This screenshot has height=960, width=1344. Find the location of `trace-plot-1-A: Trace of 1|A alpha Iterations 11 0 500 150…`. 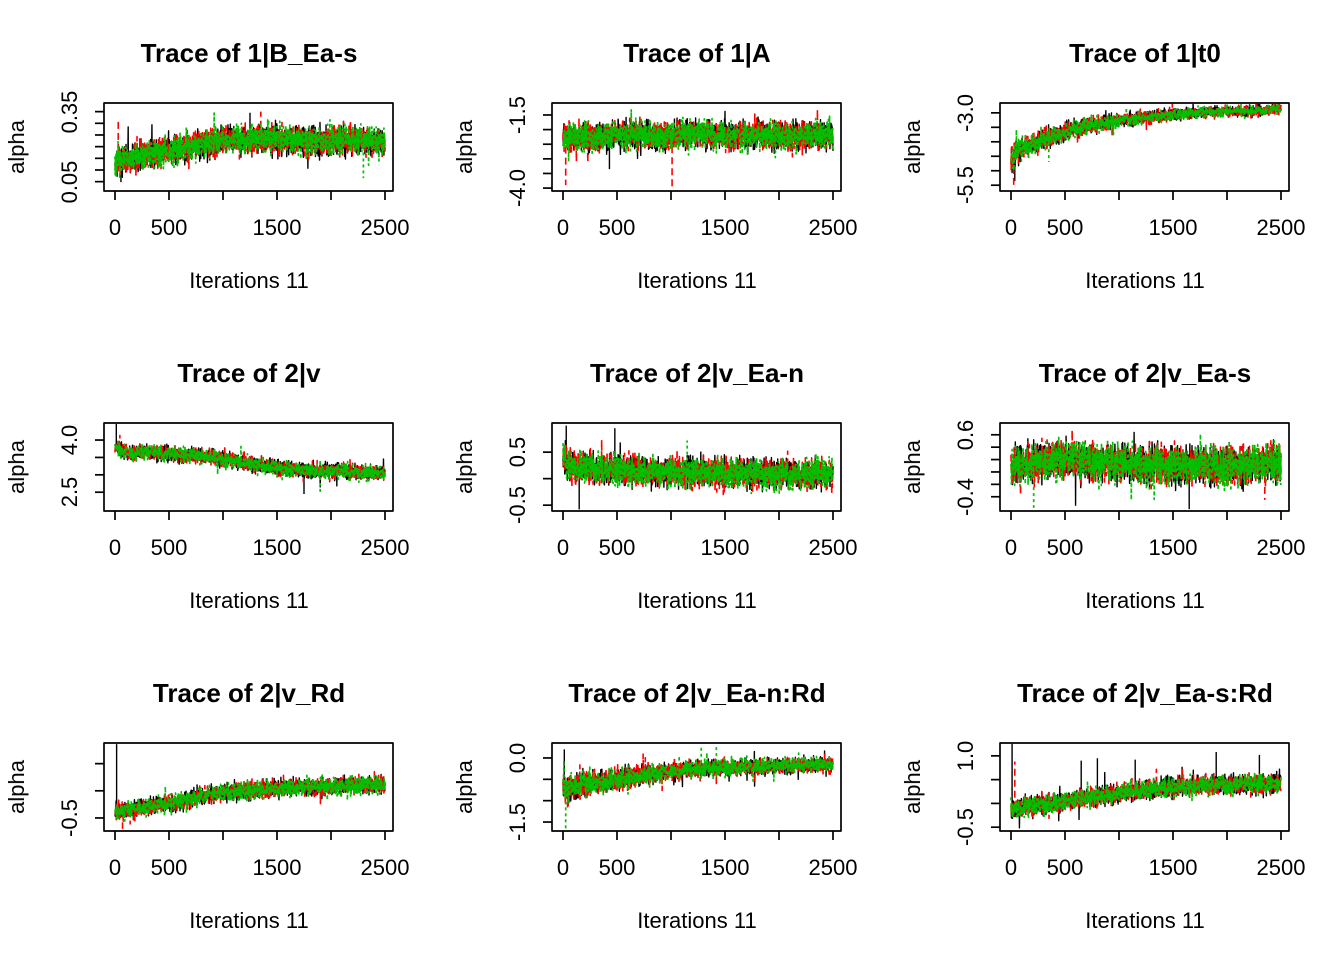

trace-plot-1-A: Trace of 1|A alpha Iterations 11 0 500 150… is located at coordinates (672, 160).